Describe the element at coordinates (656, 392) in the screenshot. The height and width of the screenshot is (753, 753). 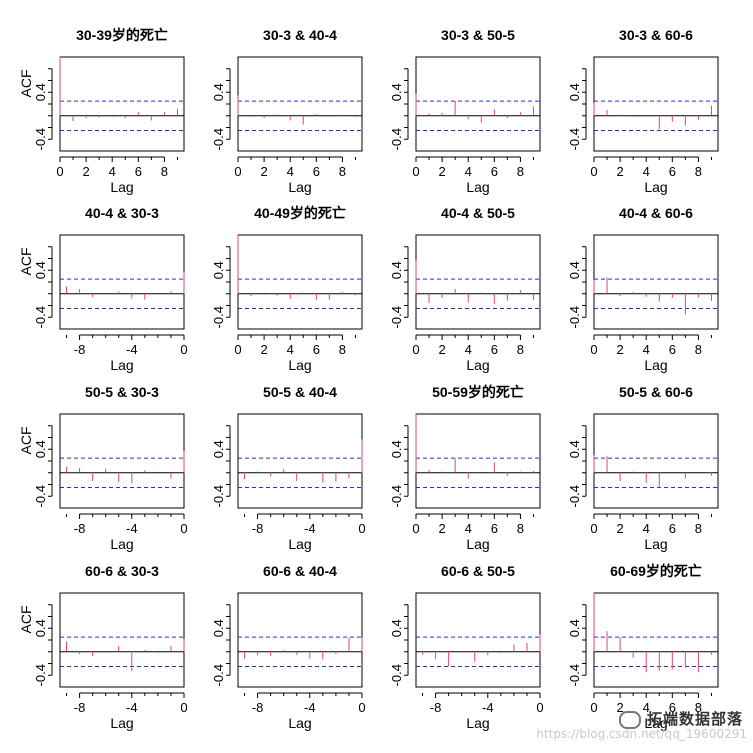
I see `panel-title: 50-5 & 60-6` at that location.